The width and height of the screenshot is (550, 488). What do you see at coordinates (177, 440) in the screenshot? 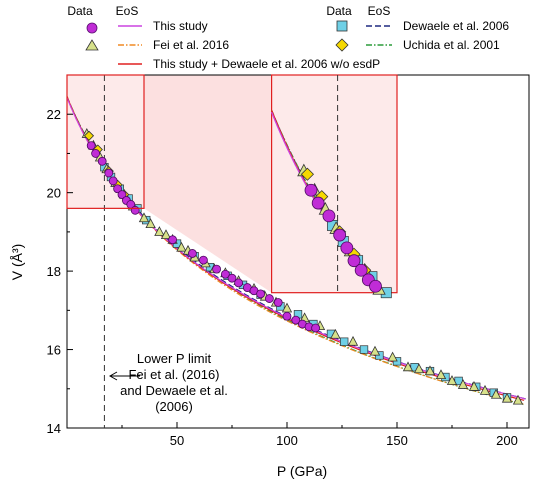
I see `x-tick-label-50: 50` at bounding box center [177, 440].